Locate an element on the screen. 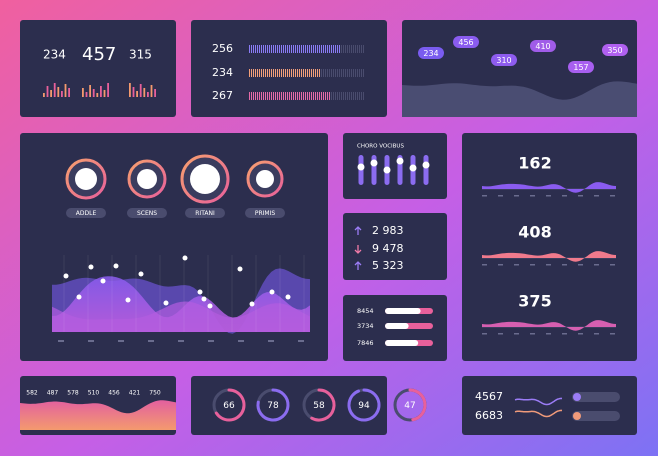 This screenshot has height=456, width=658. strip-value: 578 is located at coordinates (73, 393).